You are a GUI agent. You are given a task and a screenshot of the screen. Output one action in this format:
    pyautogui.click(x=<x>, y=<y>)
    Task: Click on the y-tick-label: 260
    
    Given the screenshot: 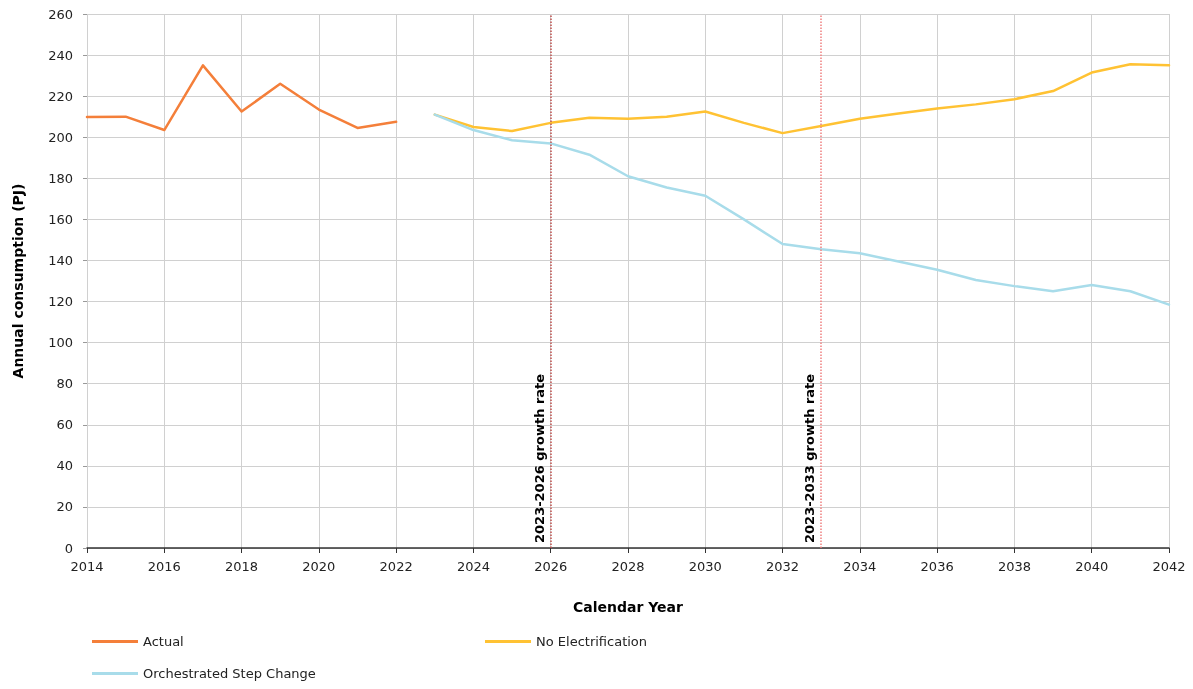 What is the action you would take?
    pyautogui.click(x=60, y=14)
    